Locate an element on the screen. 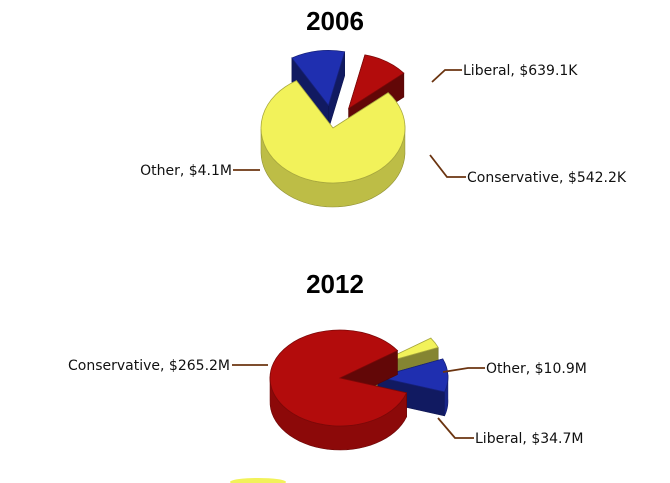 The height and width of the screenshot is (483, 670). leader-line-other-2012 is located at coordinates (463, 370).